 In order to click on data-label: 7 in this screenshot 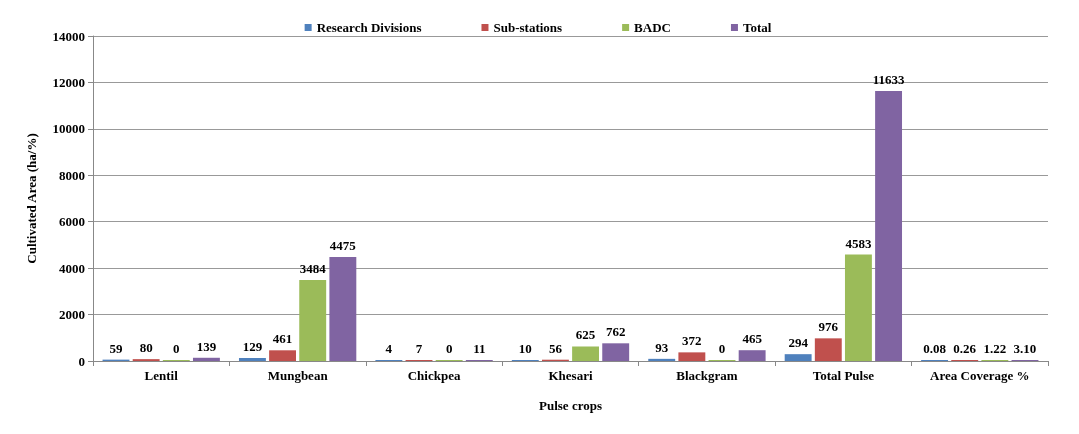, I will do `click(419, 348)`.